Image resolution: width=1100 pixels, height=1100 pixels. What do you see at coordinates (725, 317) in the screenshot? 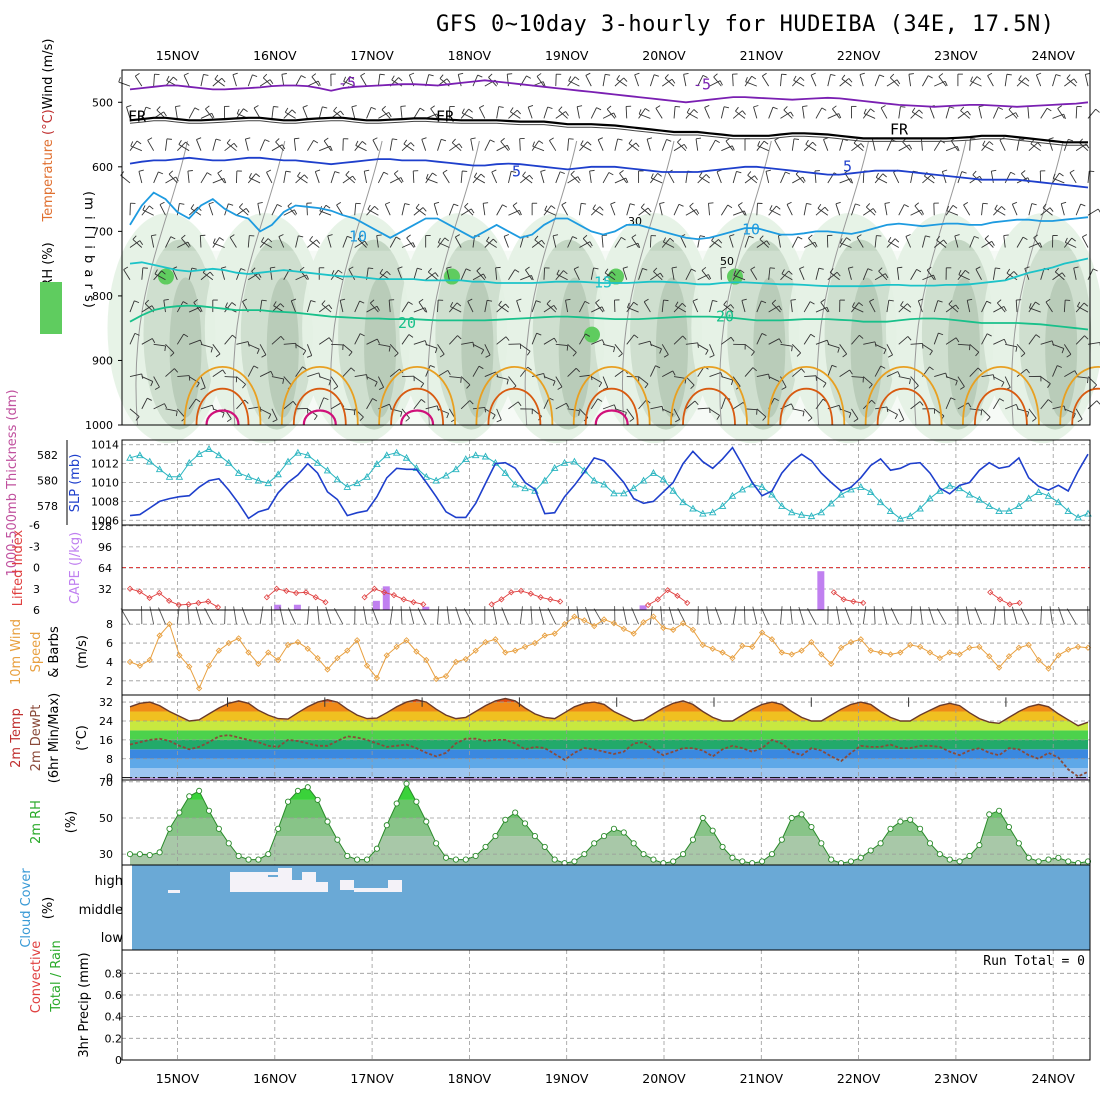
I see `contour-label-20: 20` at bounding box center [725, 317].